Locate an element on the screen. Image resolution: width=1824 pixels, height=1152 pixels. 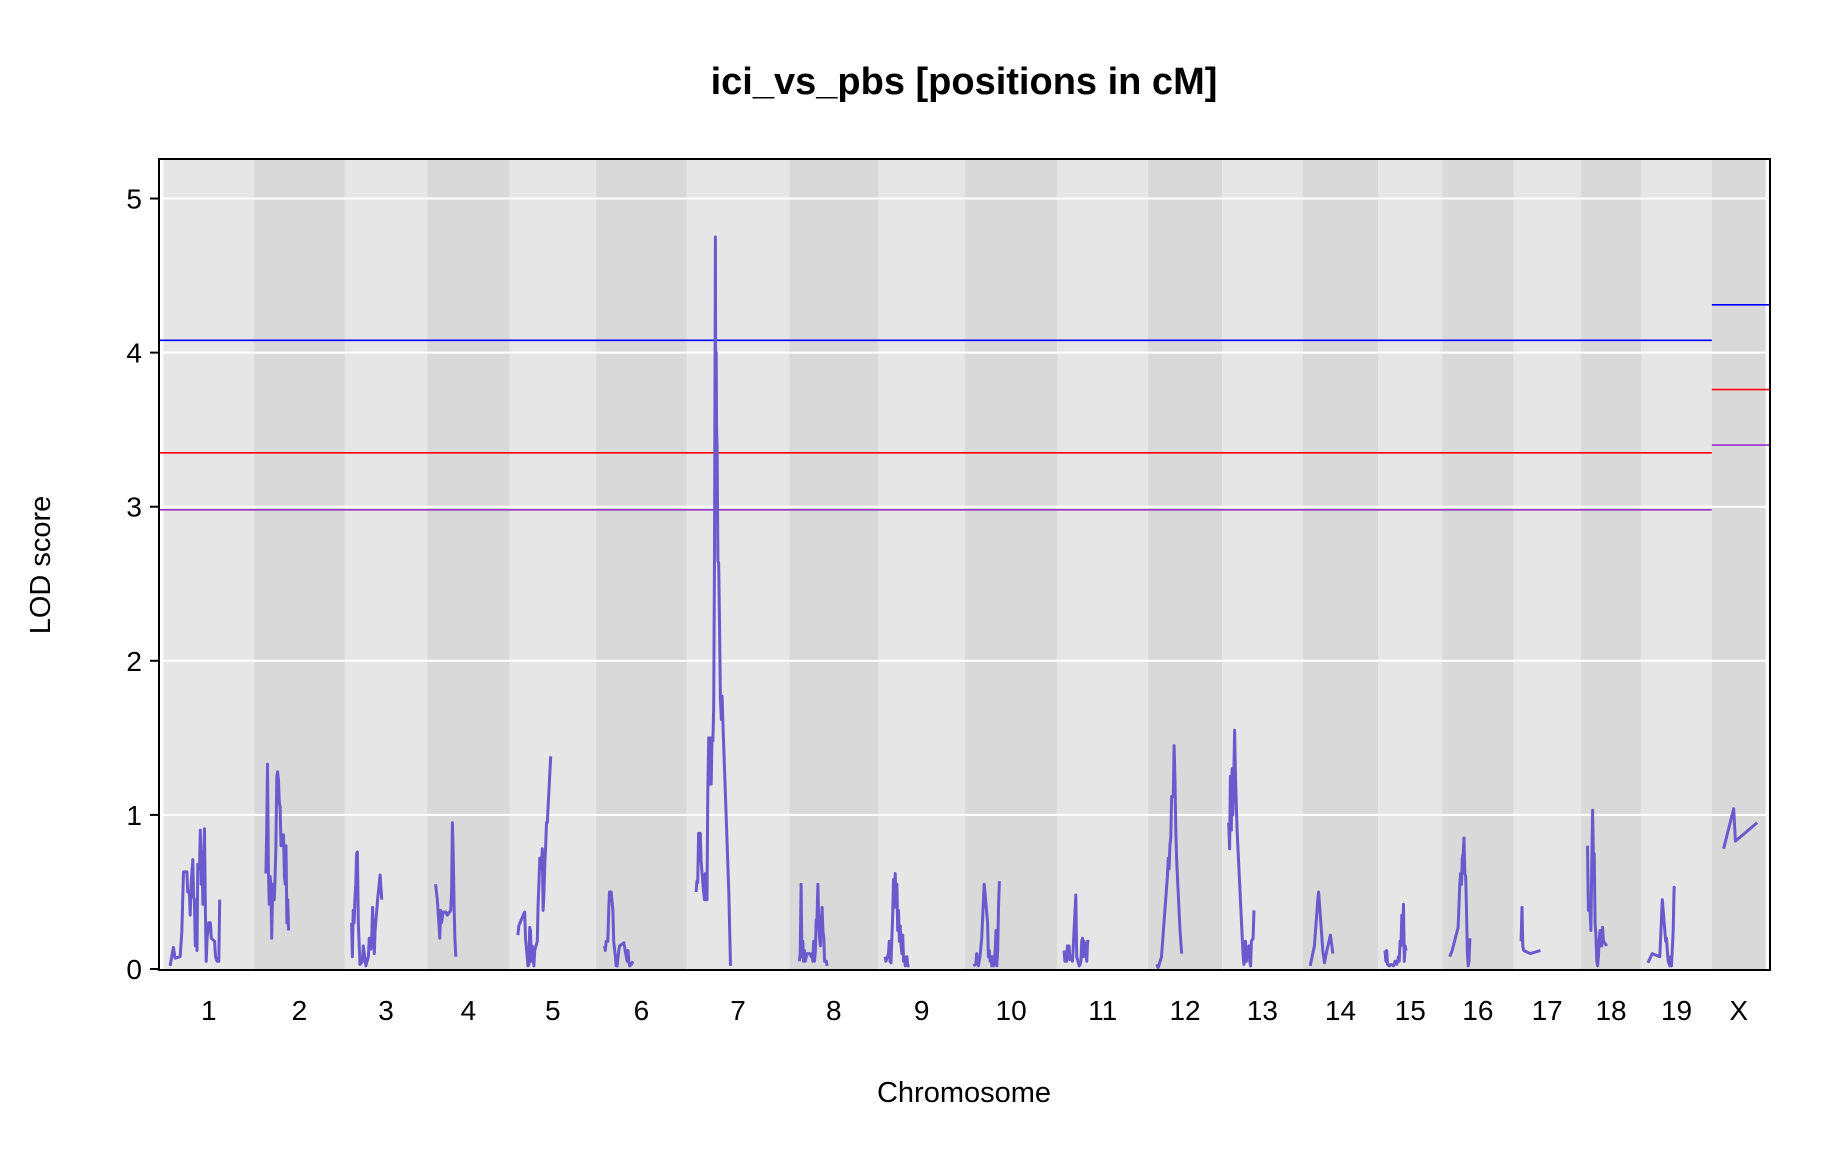
x-axis-ticks: 1 2 3 4 5 6 7 8 9 10 11 12 13 14 15 16 17 18 19 X is located at coordinates (974, 1010).